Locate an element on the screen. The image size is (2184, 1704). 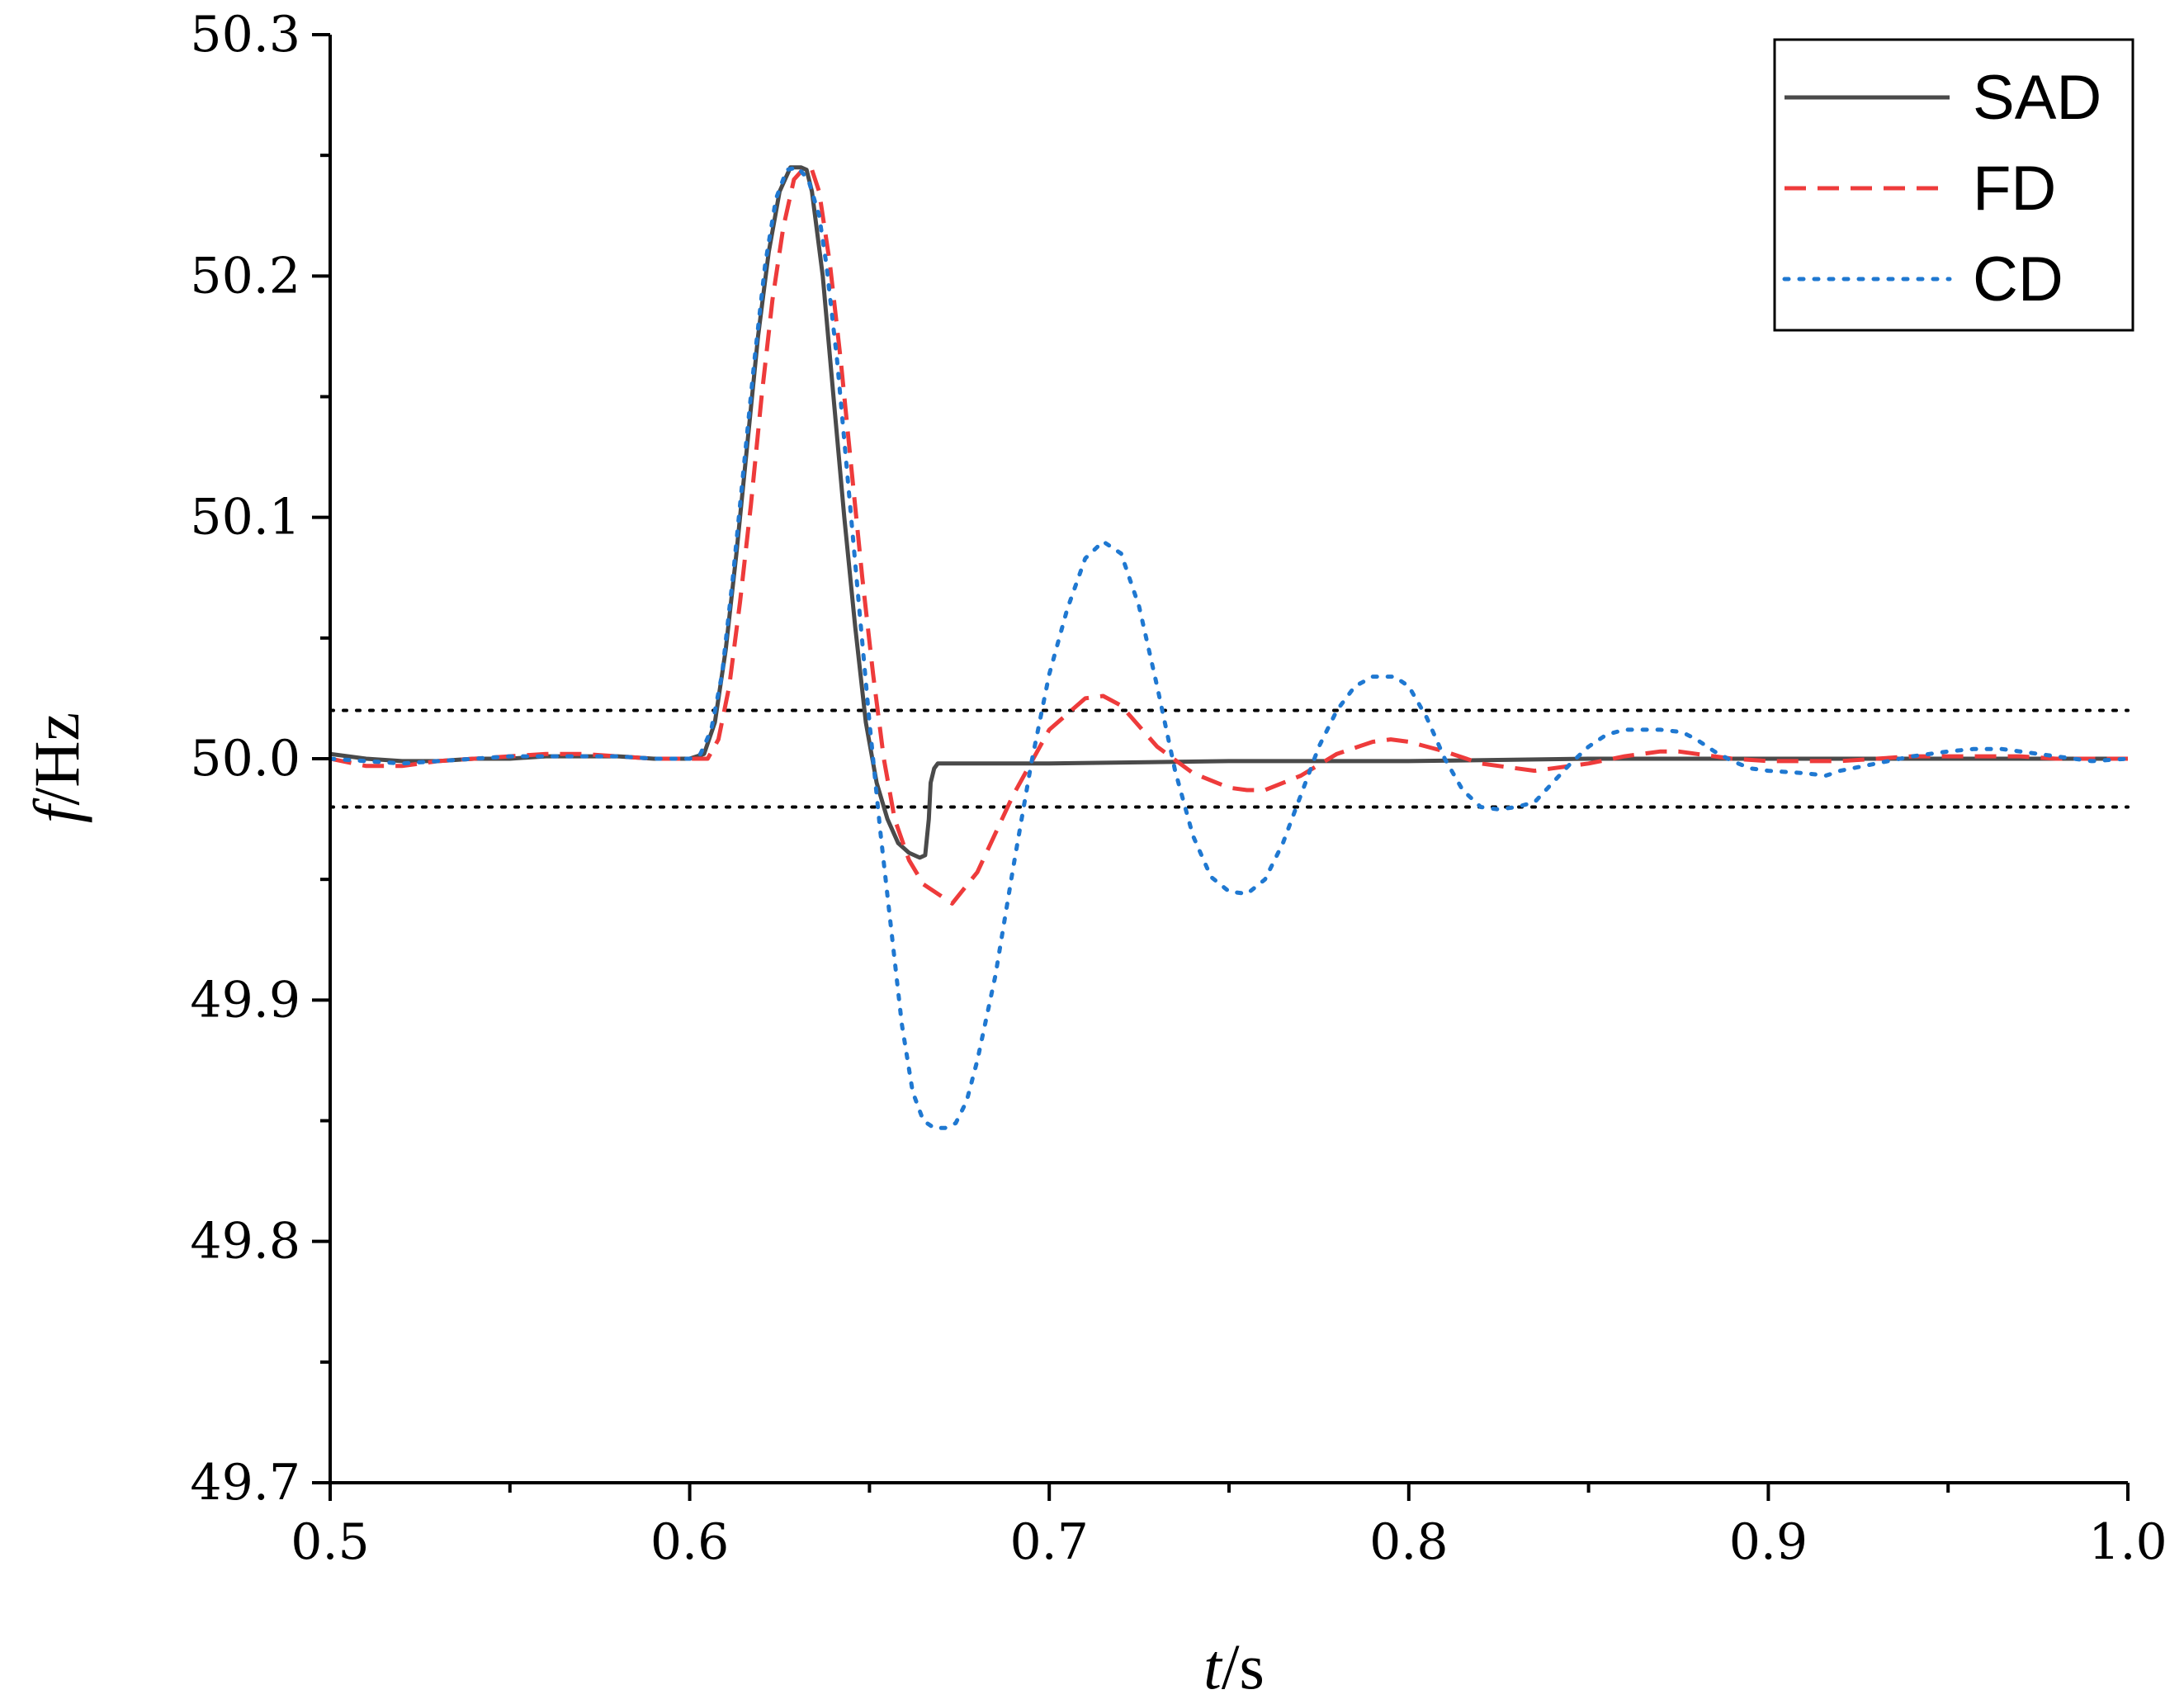
y-tick-label: 50.3 is located at coordinates (245, 35).